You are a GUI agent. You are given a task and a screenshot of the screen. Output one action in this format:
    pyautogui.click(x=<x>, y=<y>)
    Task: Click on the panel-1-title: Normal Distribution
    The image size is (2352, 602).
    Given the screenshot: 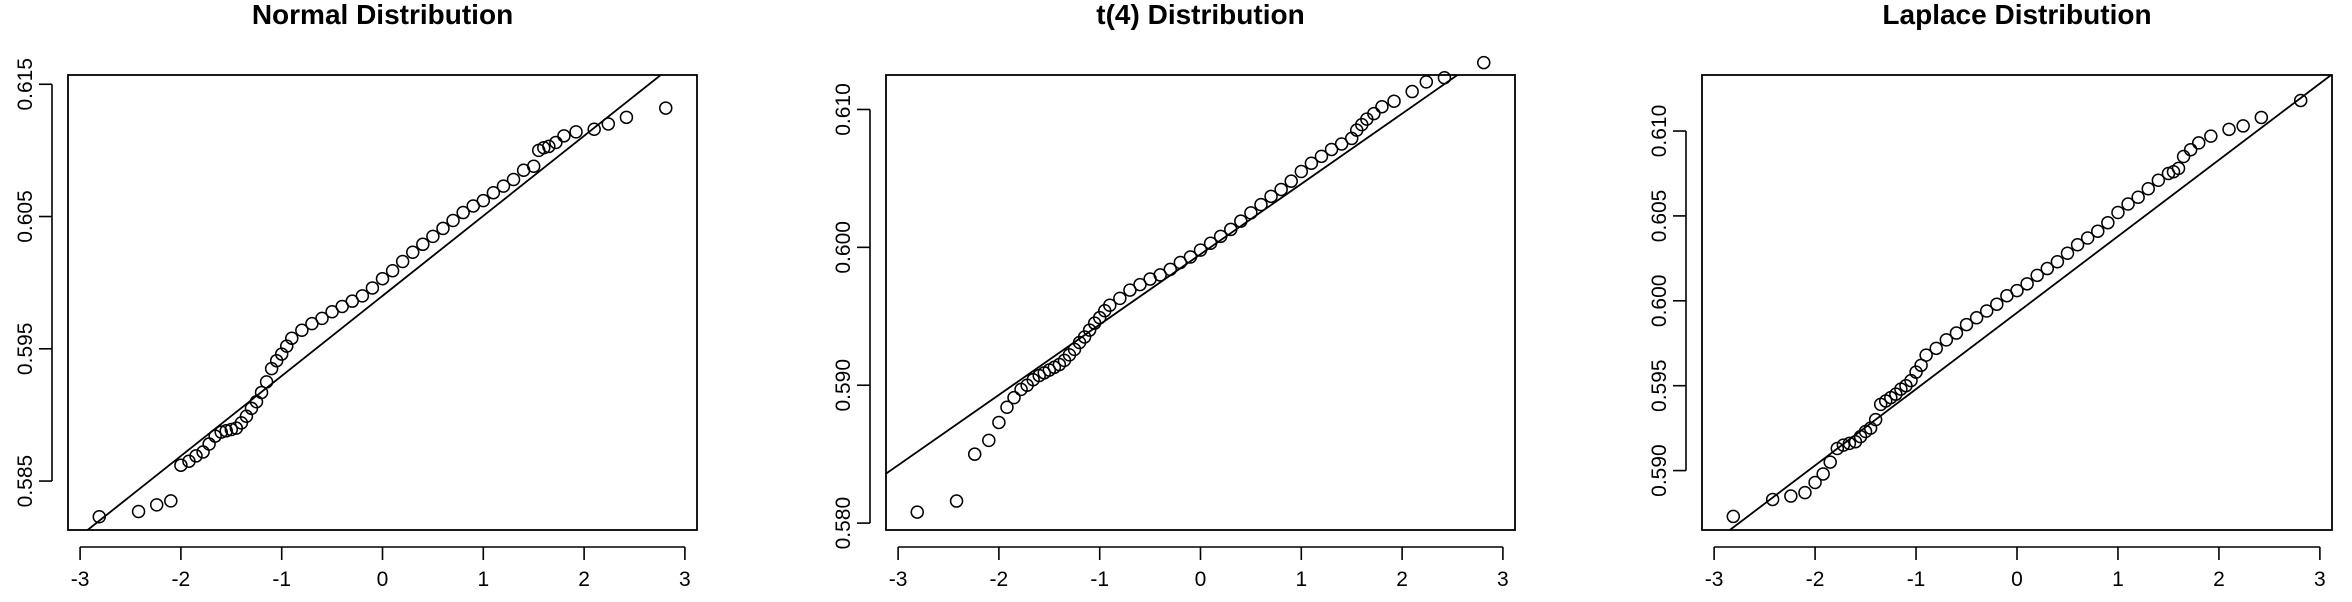 What is the action you would take?
    pyautogui.click(x=382, y=15)
    